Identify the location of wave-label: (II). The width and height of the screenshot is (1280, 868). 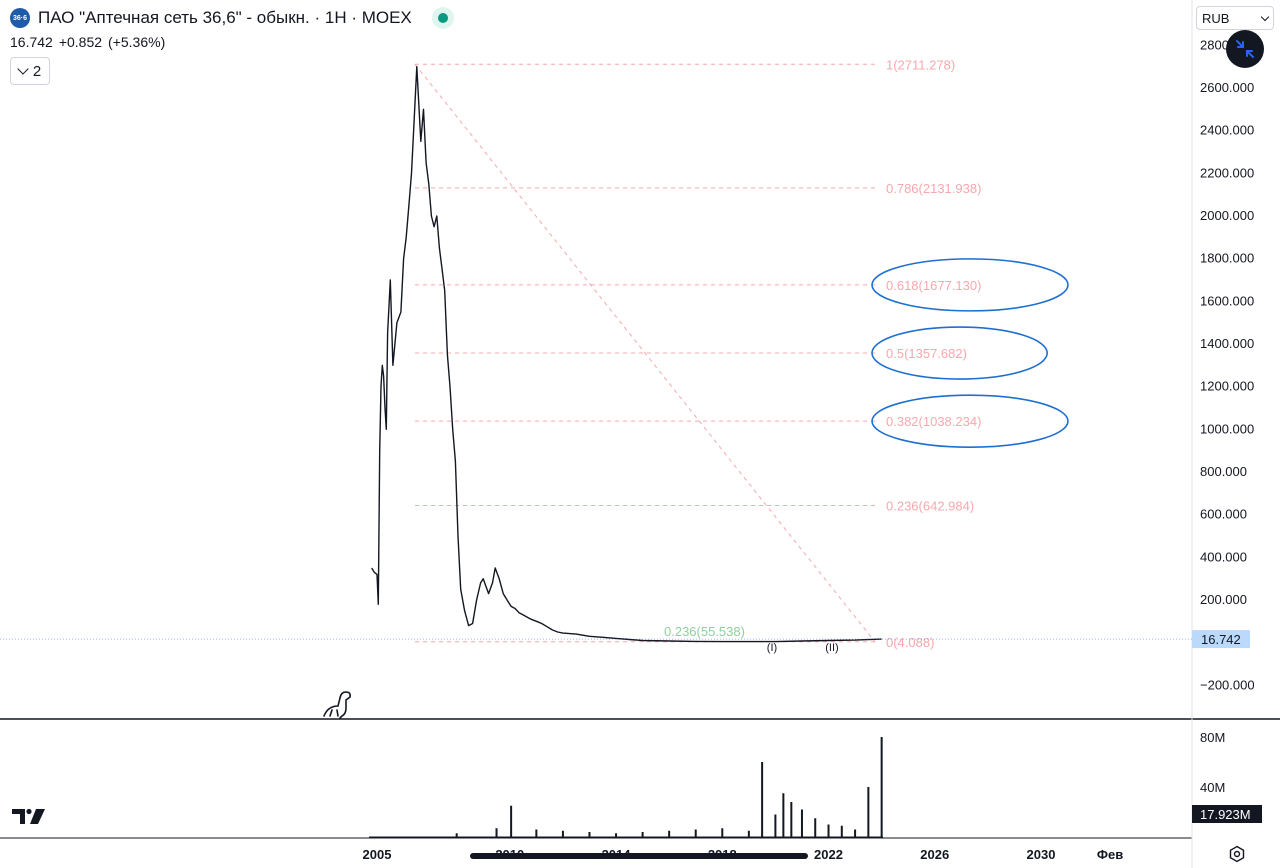
(831, 648).